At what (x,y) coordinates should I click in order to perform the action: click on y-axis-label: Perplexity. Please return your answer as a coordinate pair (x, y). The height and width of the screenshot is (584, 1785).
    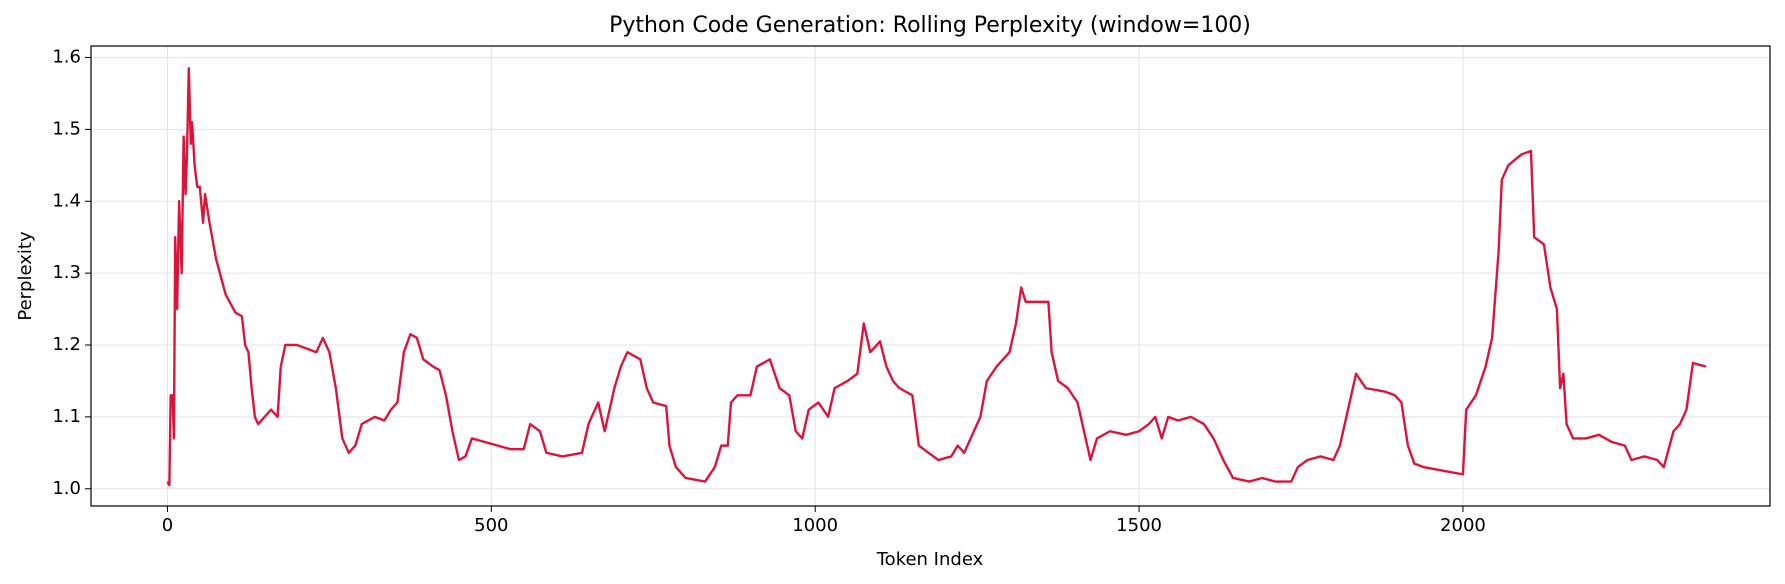
    Looking at the image, I should click on (25, 276).